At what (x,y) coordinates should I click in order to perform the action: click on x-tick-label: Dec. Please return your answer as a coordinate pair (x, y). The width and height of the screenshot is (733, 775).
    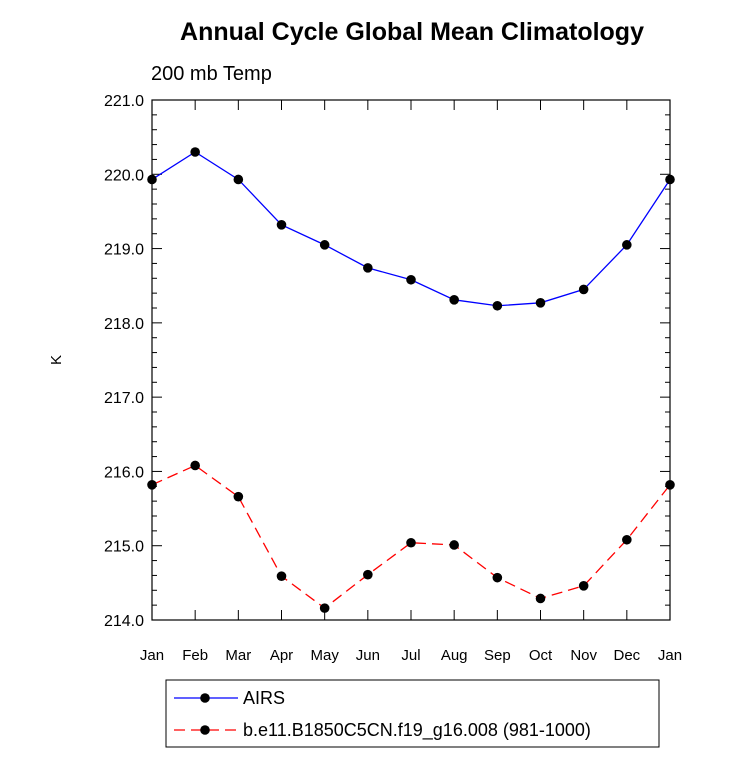
    Looking at the image, I should click on (626, 655).